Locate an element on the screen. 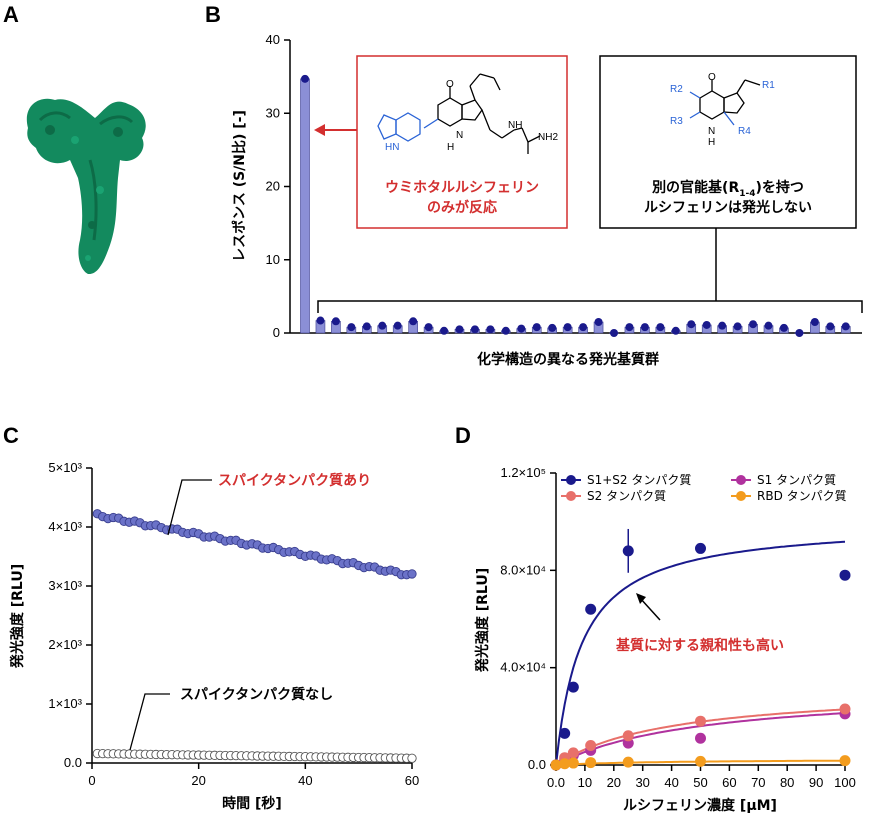  with-spike-point is located at coordinates (412, 574).